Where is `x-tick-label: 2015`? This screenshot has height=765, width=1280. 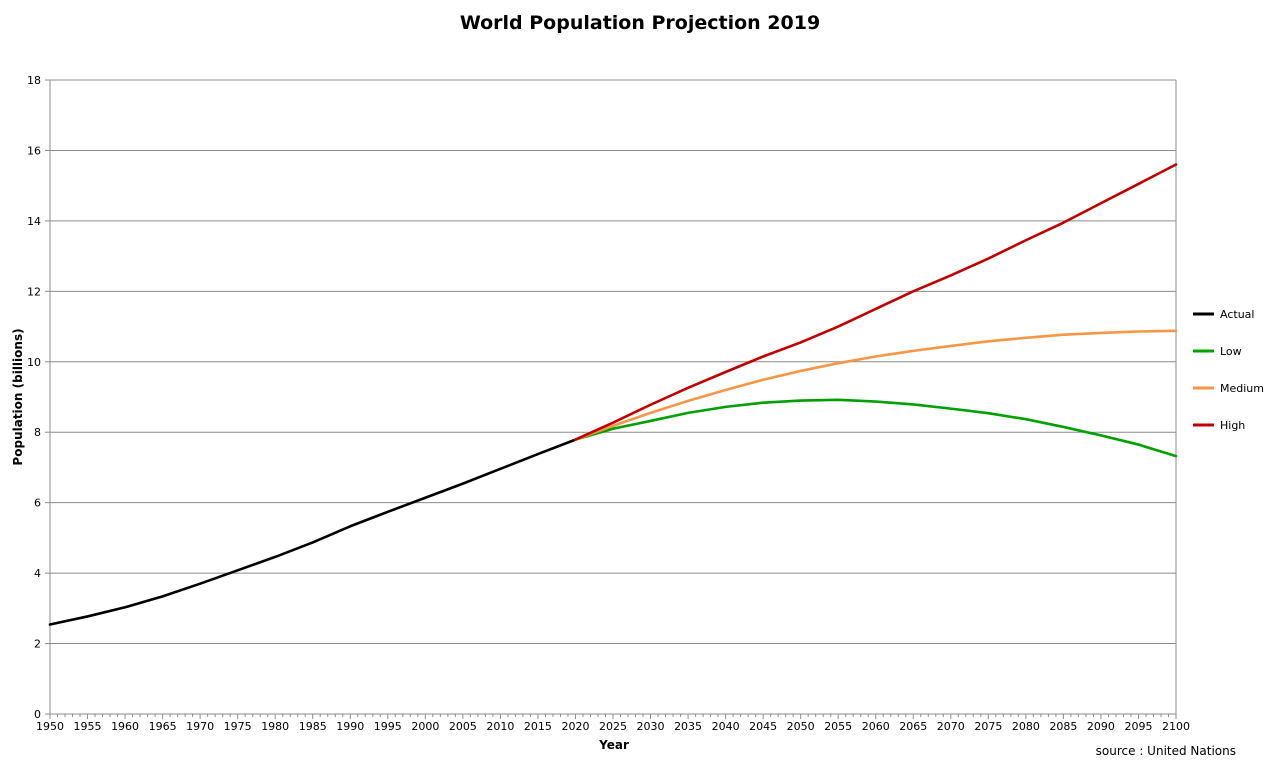
x-tick-label: 2015 is located at coordinates (538, 726).